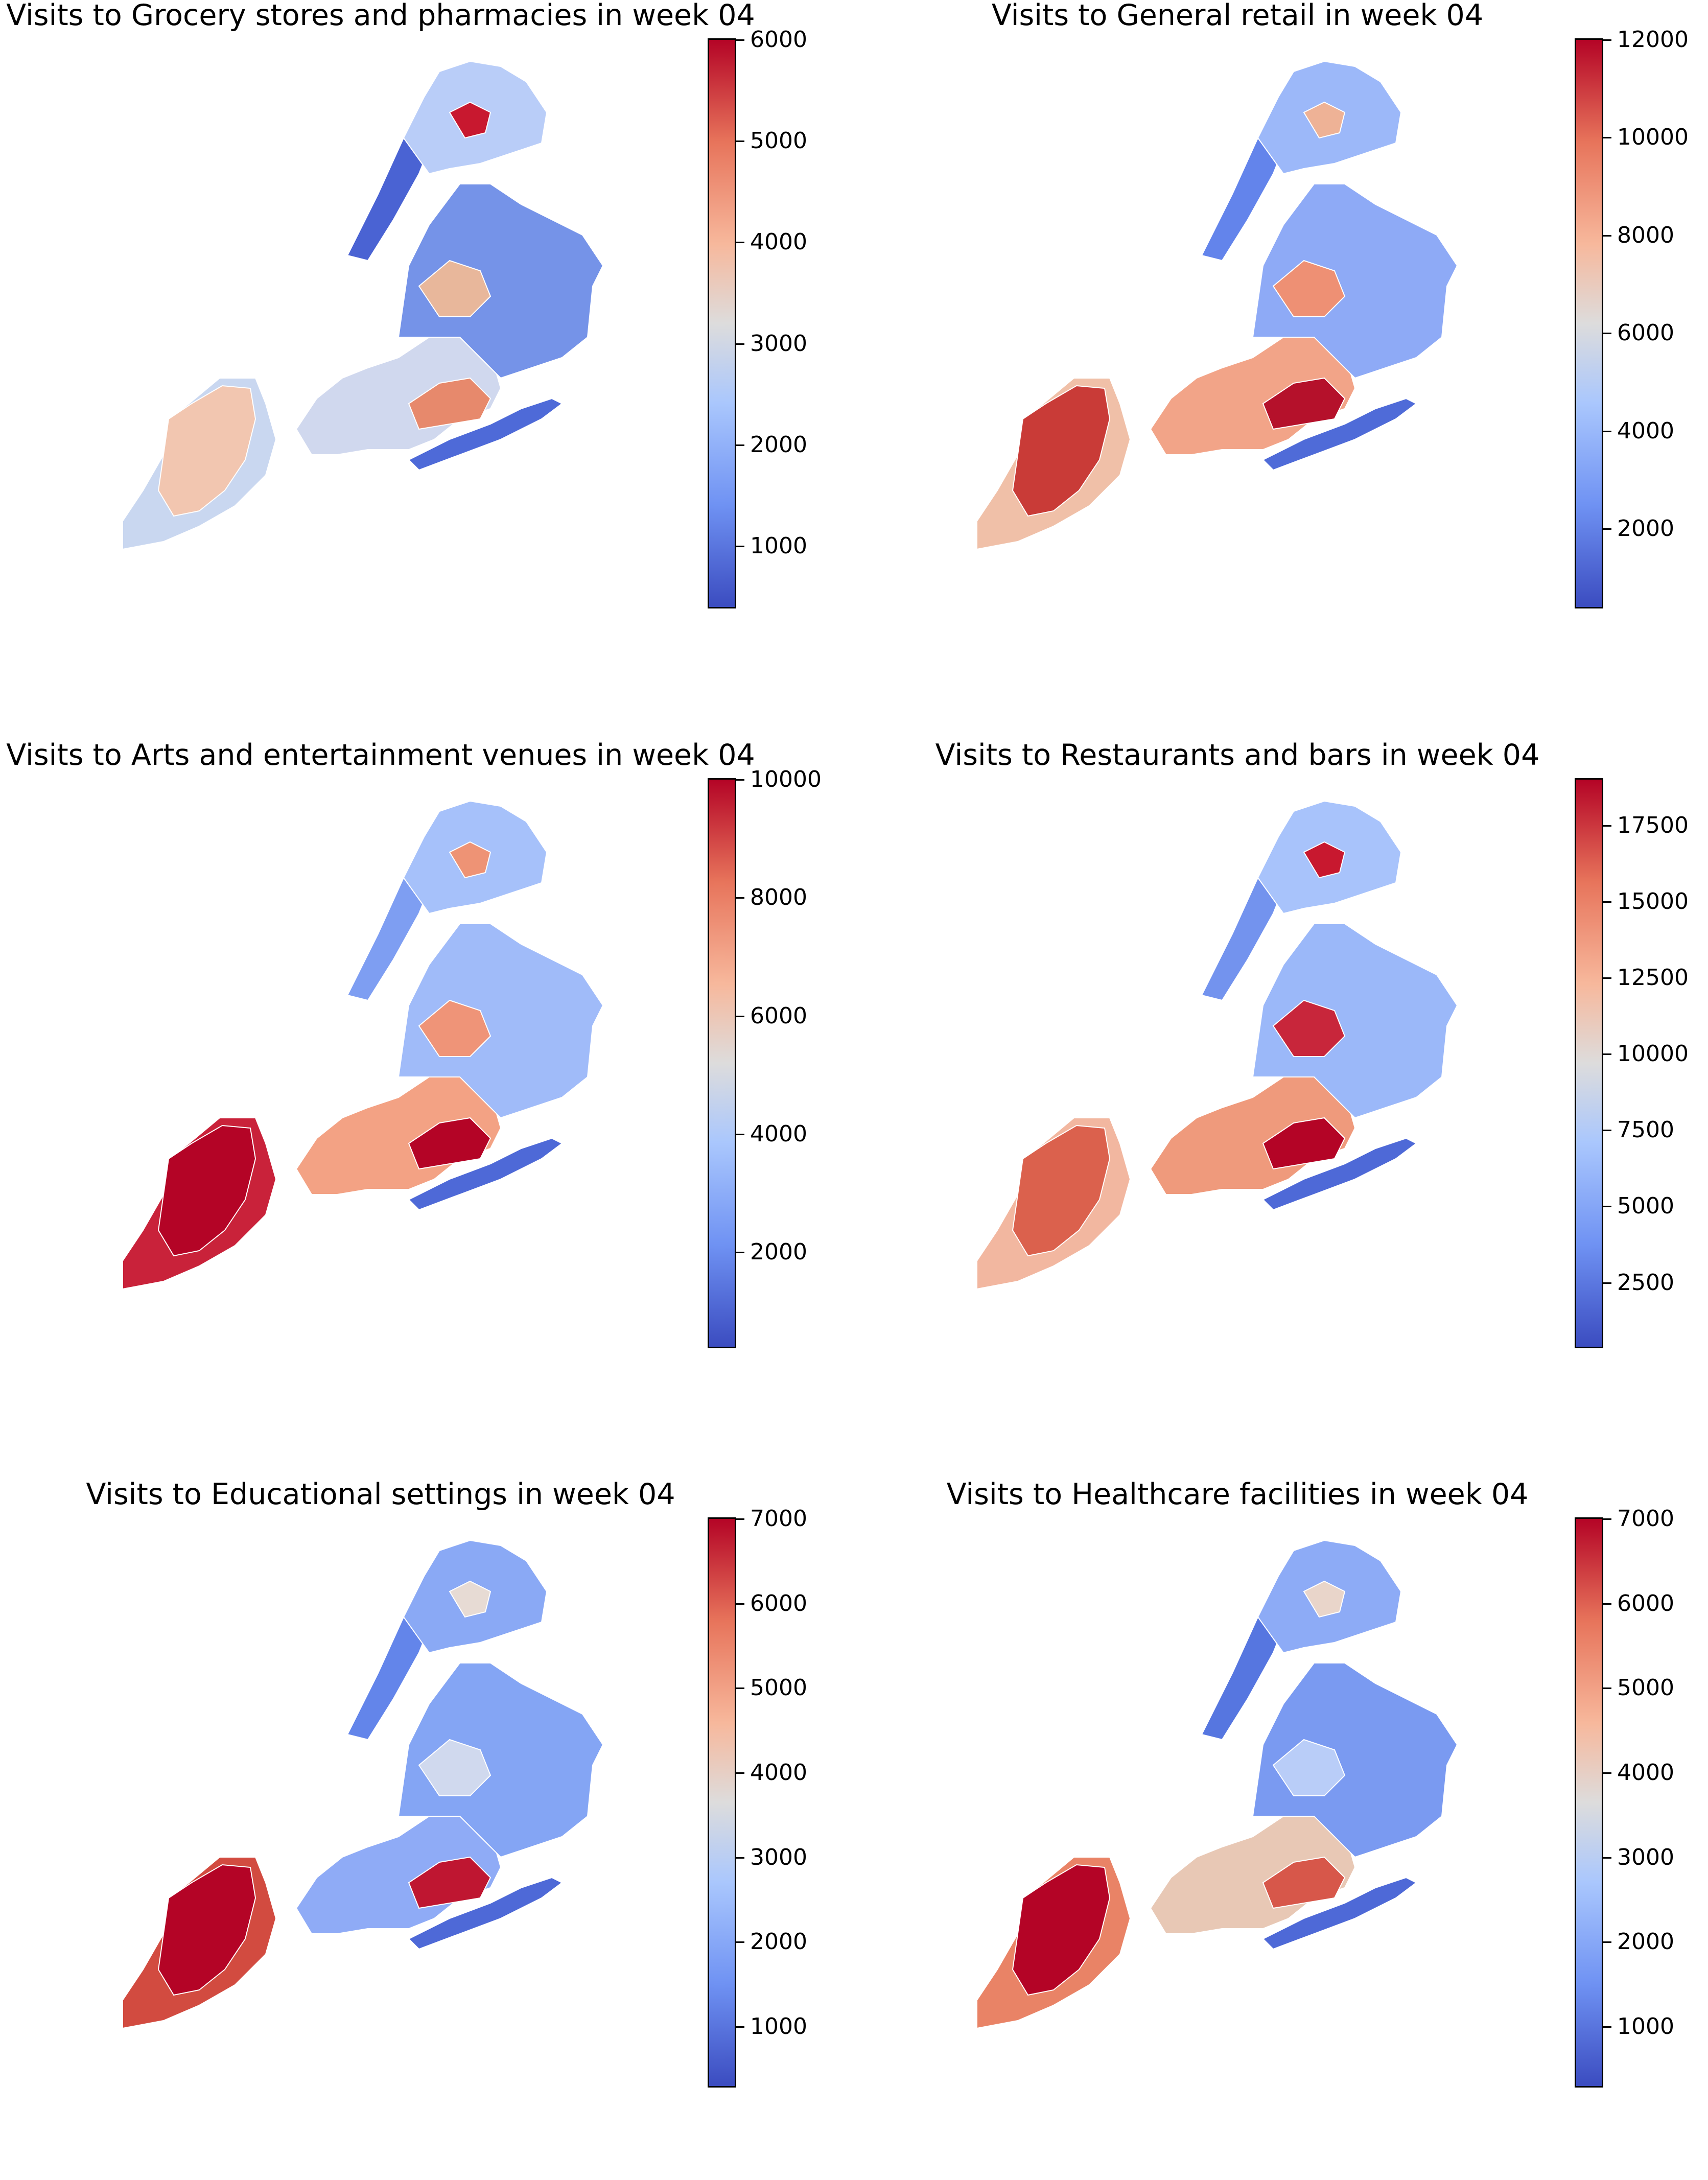 This screenshot has width=1708, height=2180. I want to click on colorbar-tick-label: 15000, so click(1653, 901).